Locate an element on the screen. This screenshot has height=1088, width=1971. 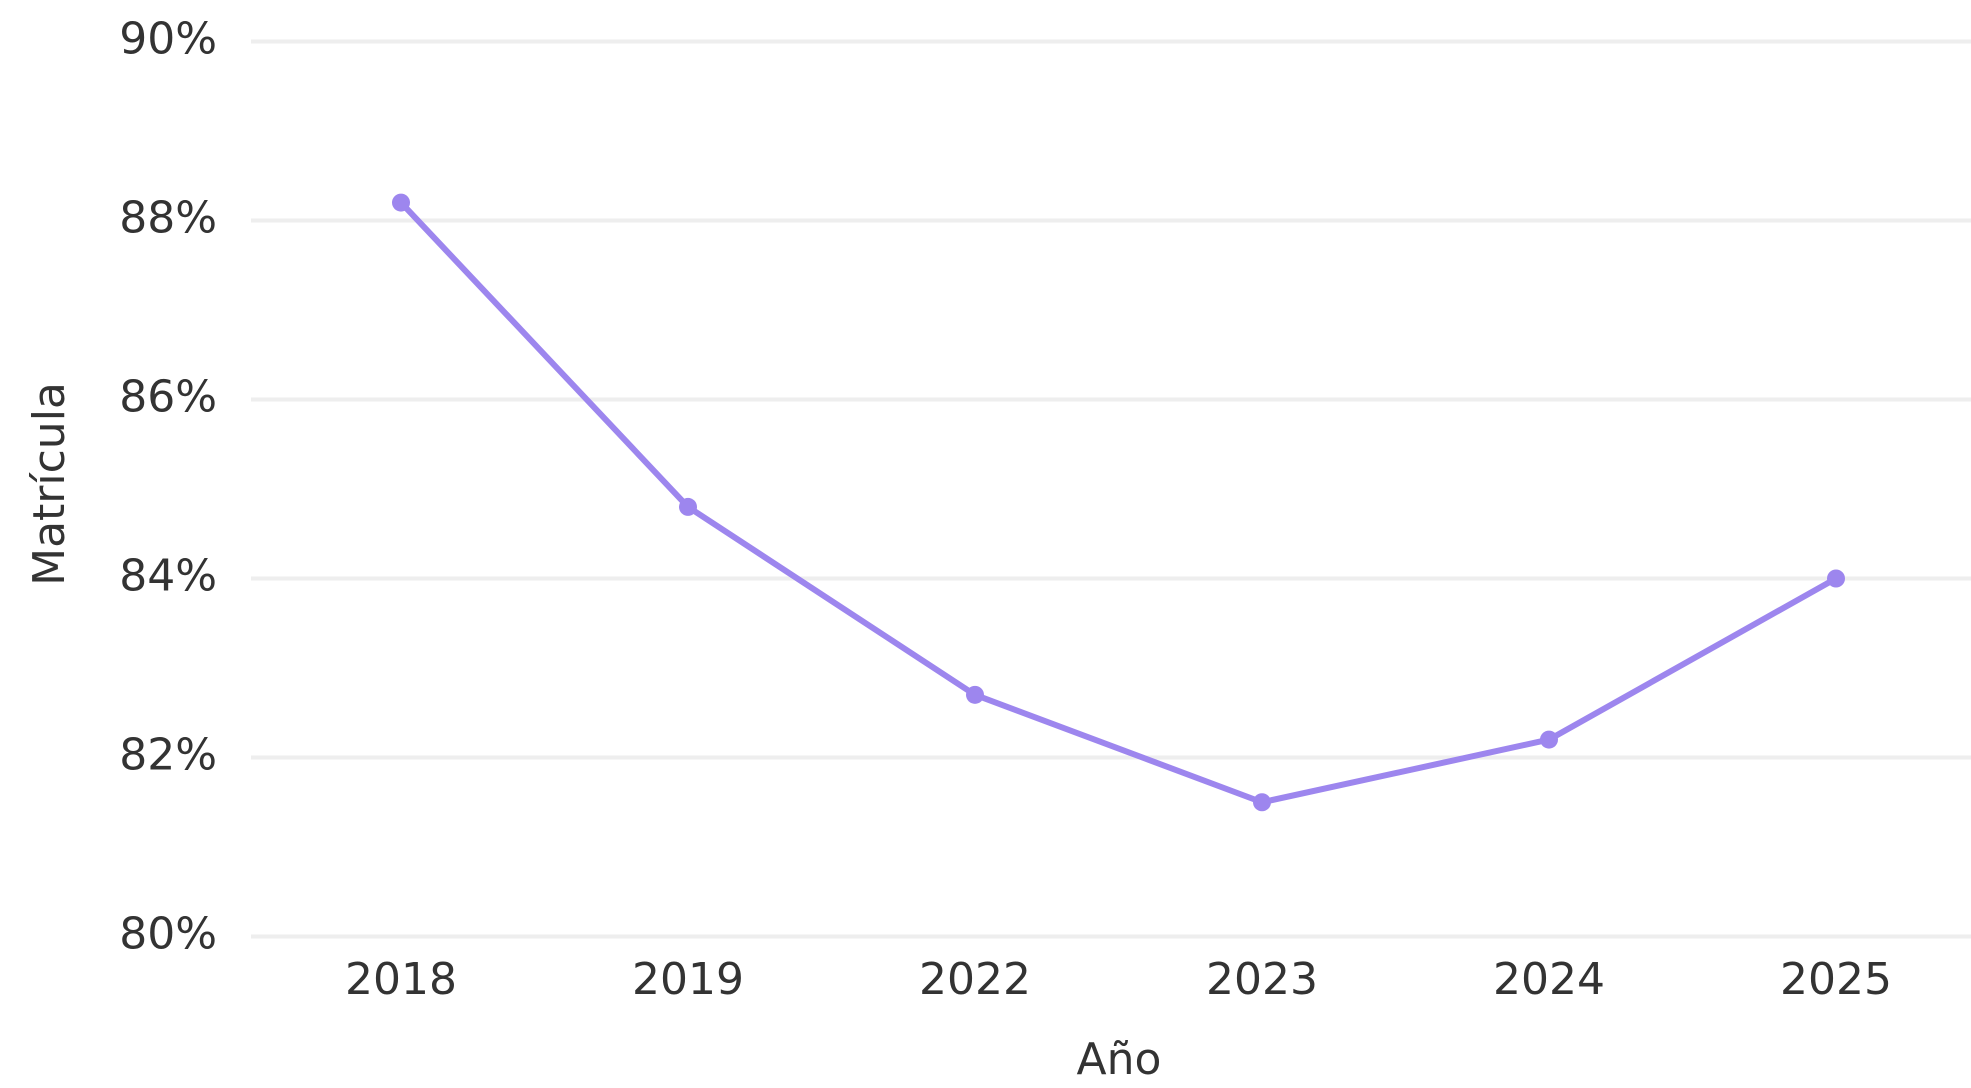
x-axis-title: Año is located at coordinates (1119, 1059).